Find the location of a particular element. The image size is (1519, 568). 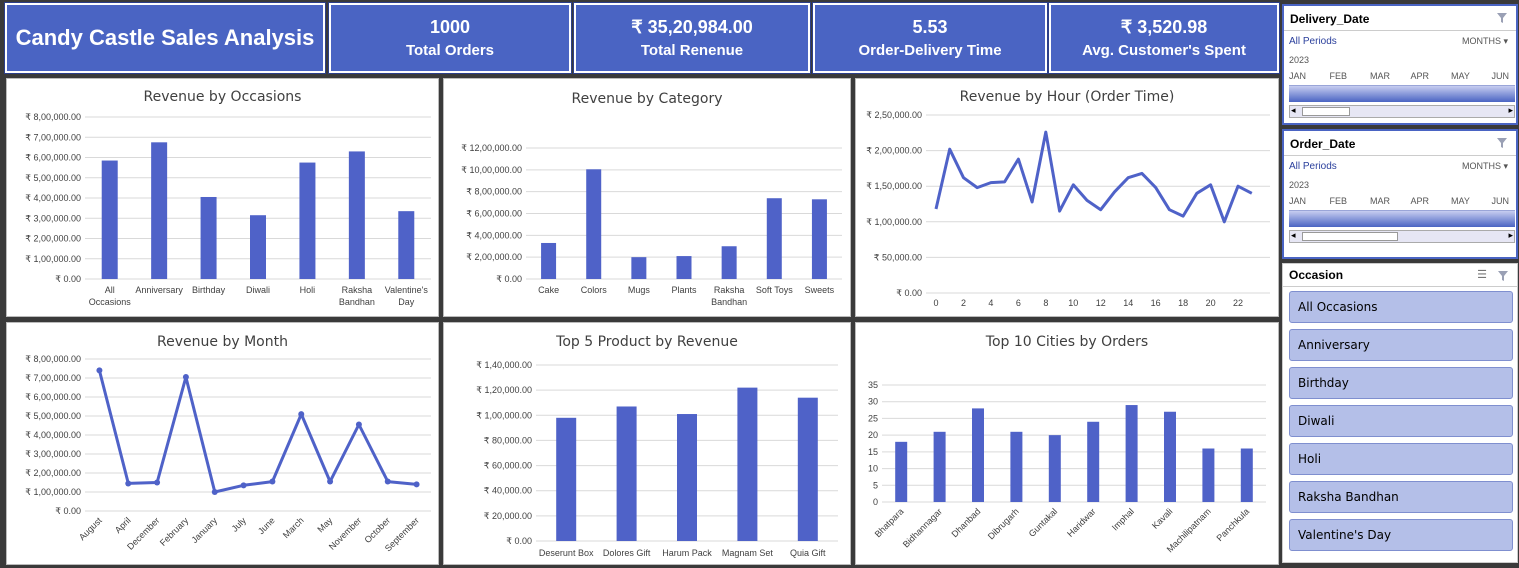

time-level-label: MONTHS is located at coordinates (1481, 41).